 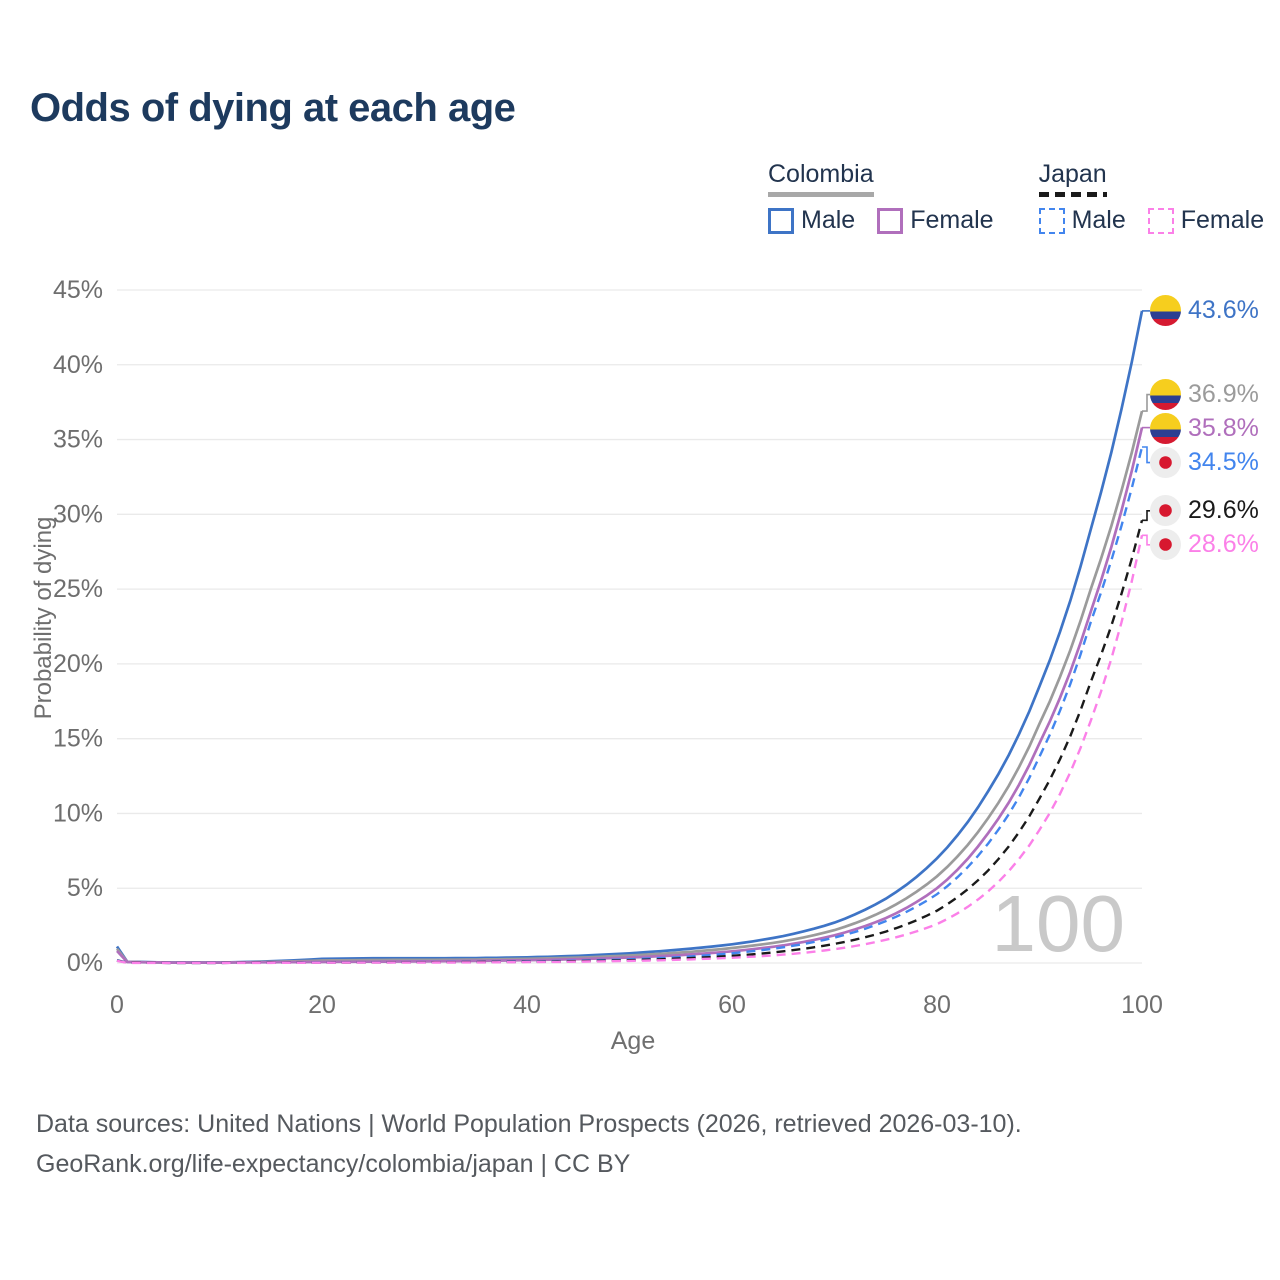 I want to click on japan-line-style-icon, so click(x=1072, y=194).